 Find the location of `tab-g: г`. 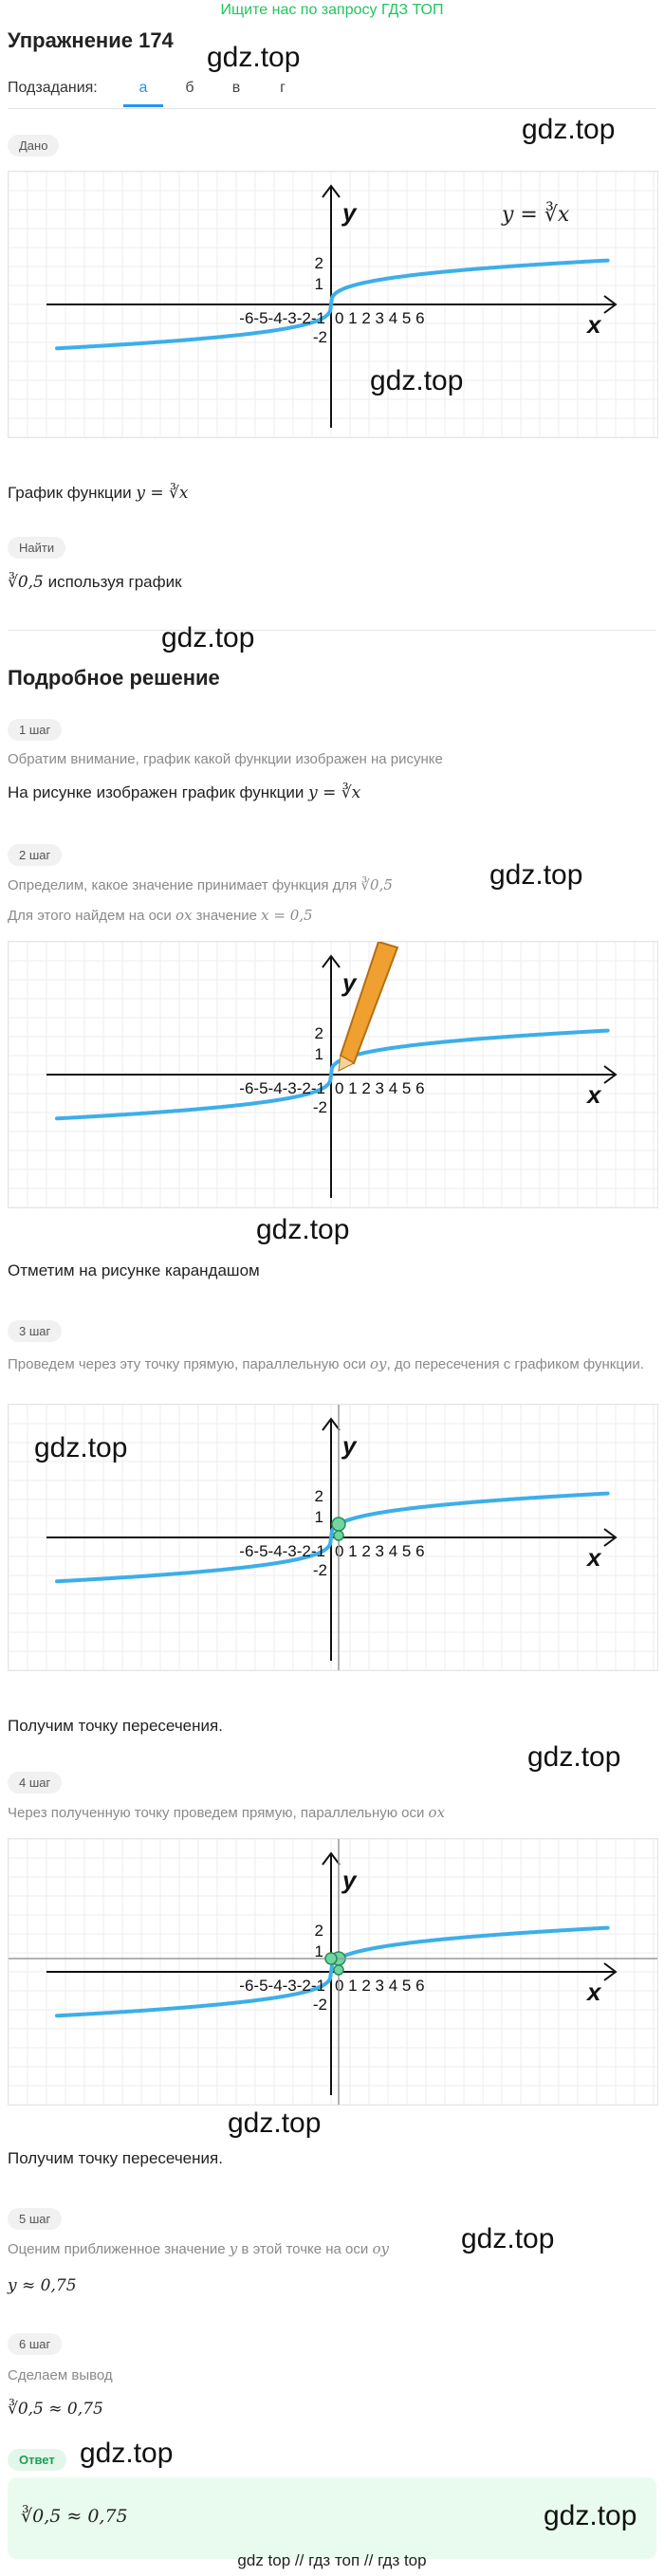

tab-g: г is located at coordinates (283, 88).